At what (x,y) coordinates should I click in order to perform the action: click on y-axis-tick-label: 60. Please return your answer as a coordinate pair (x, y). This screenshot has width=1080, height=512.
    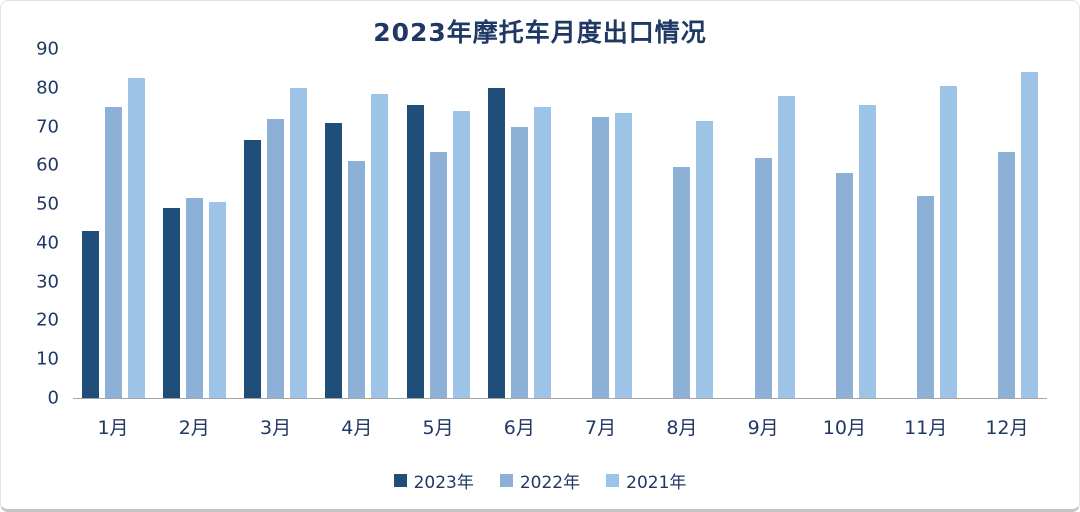
    Looking at the image, I should click on (47, 165).